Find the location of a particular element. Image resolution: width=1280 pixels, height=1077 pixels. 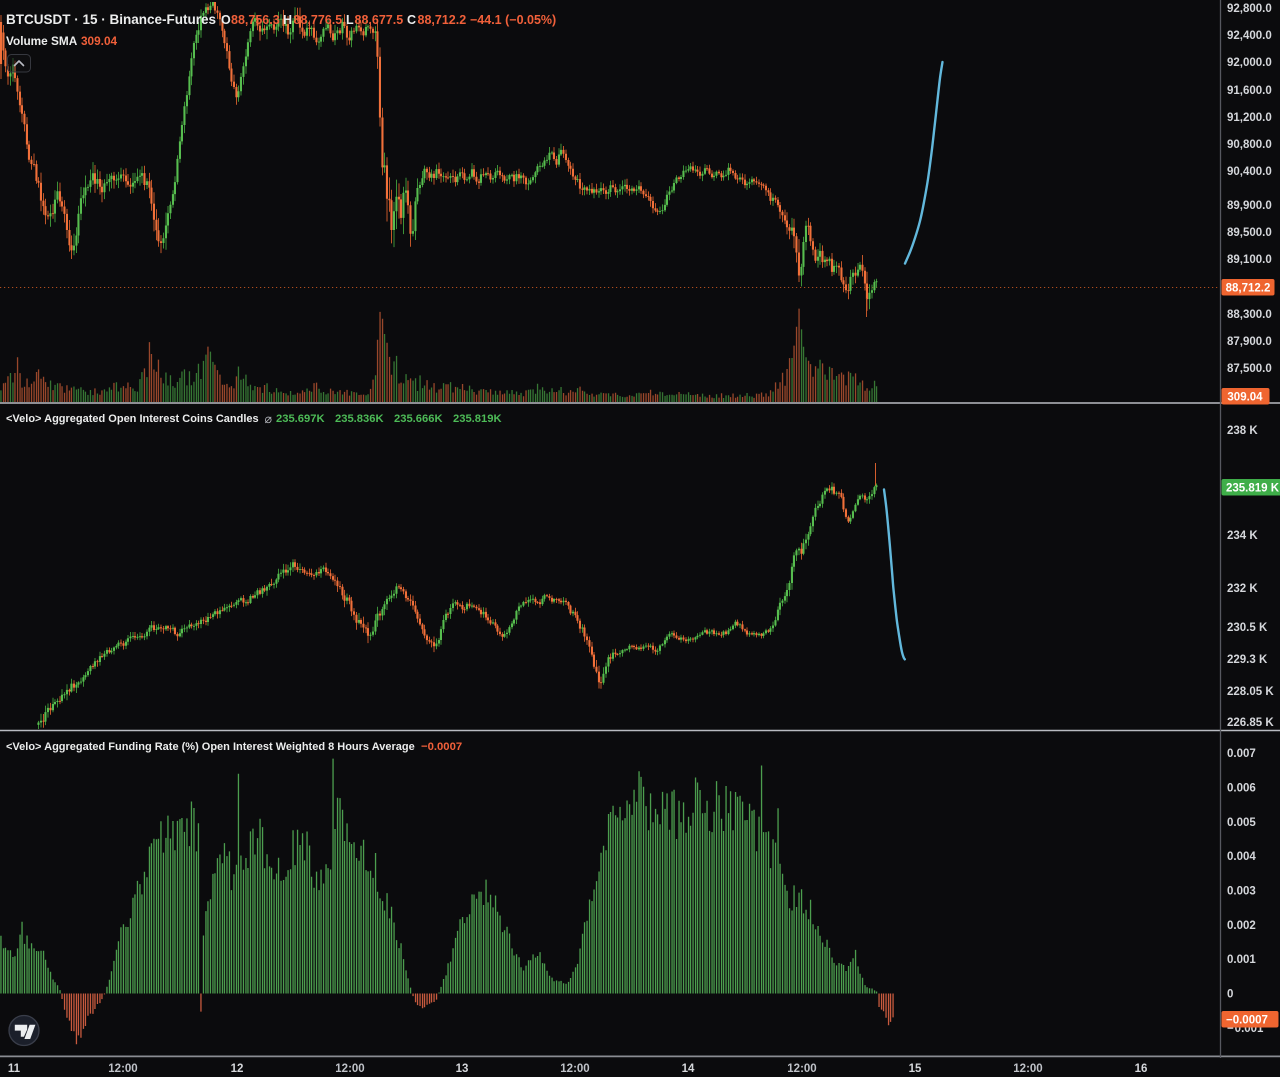

svg-text: 12 is located at coordinates (237, 1069).